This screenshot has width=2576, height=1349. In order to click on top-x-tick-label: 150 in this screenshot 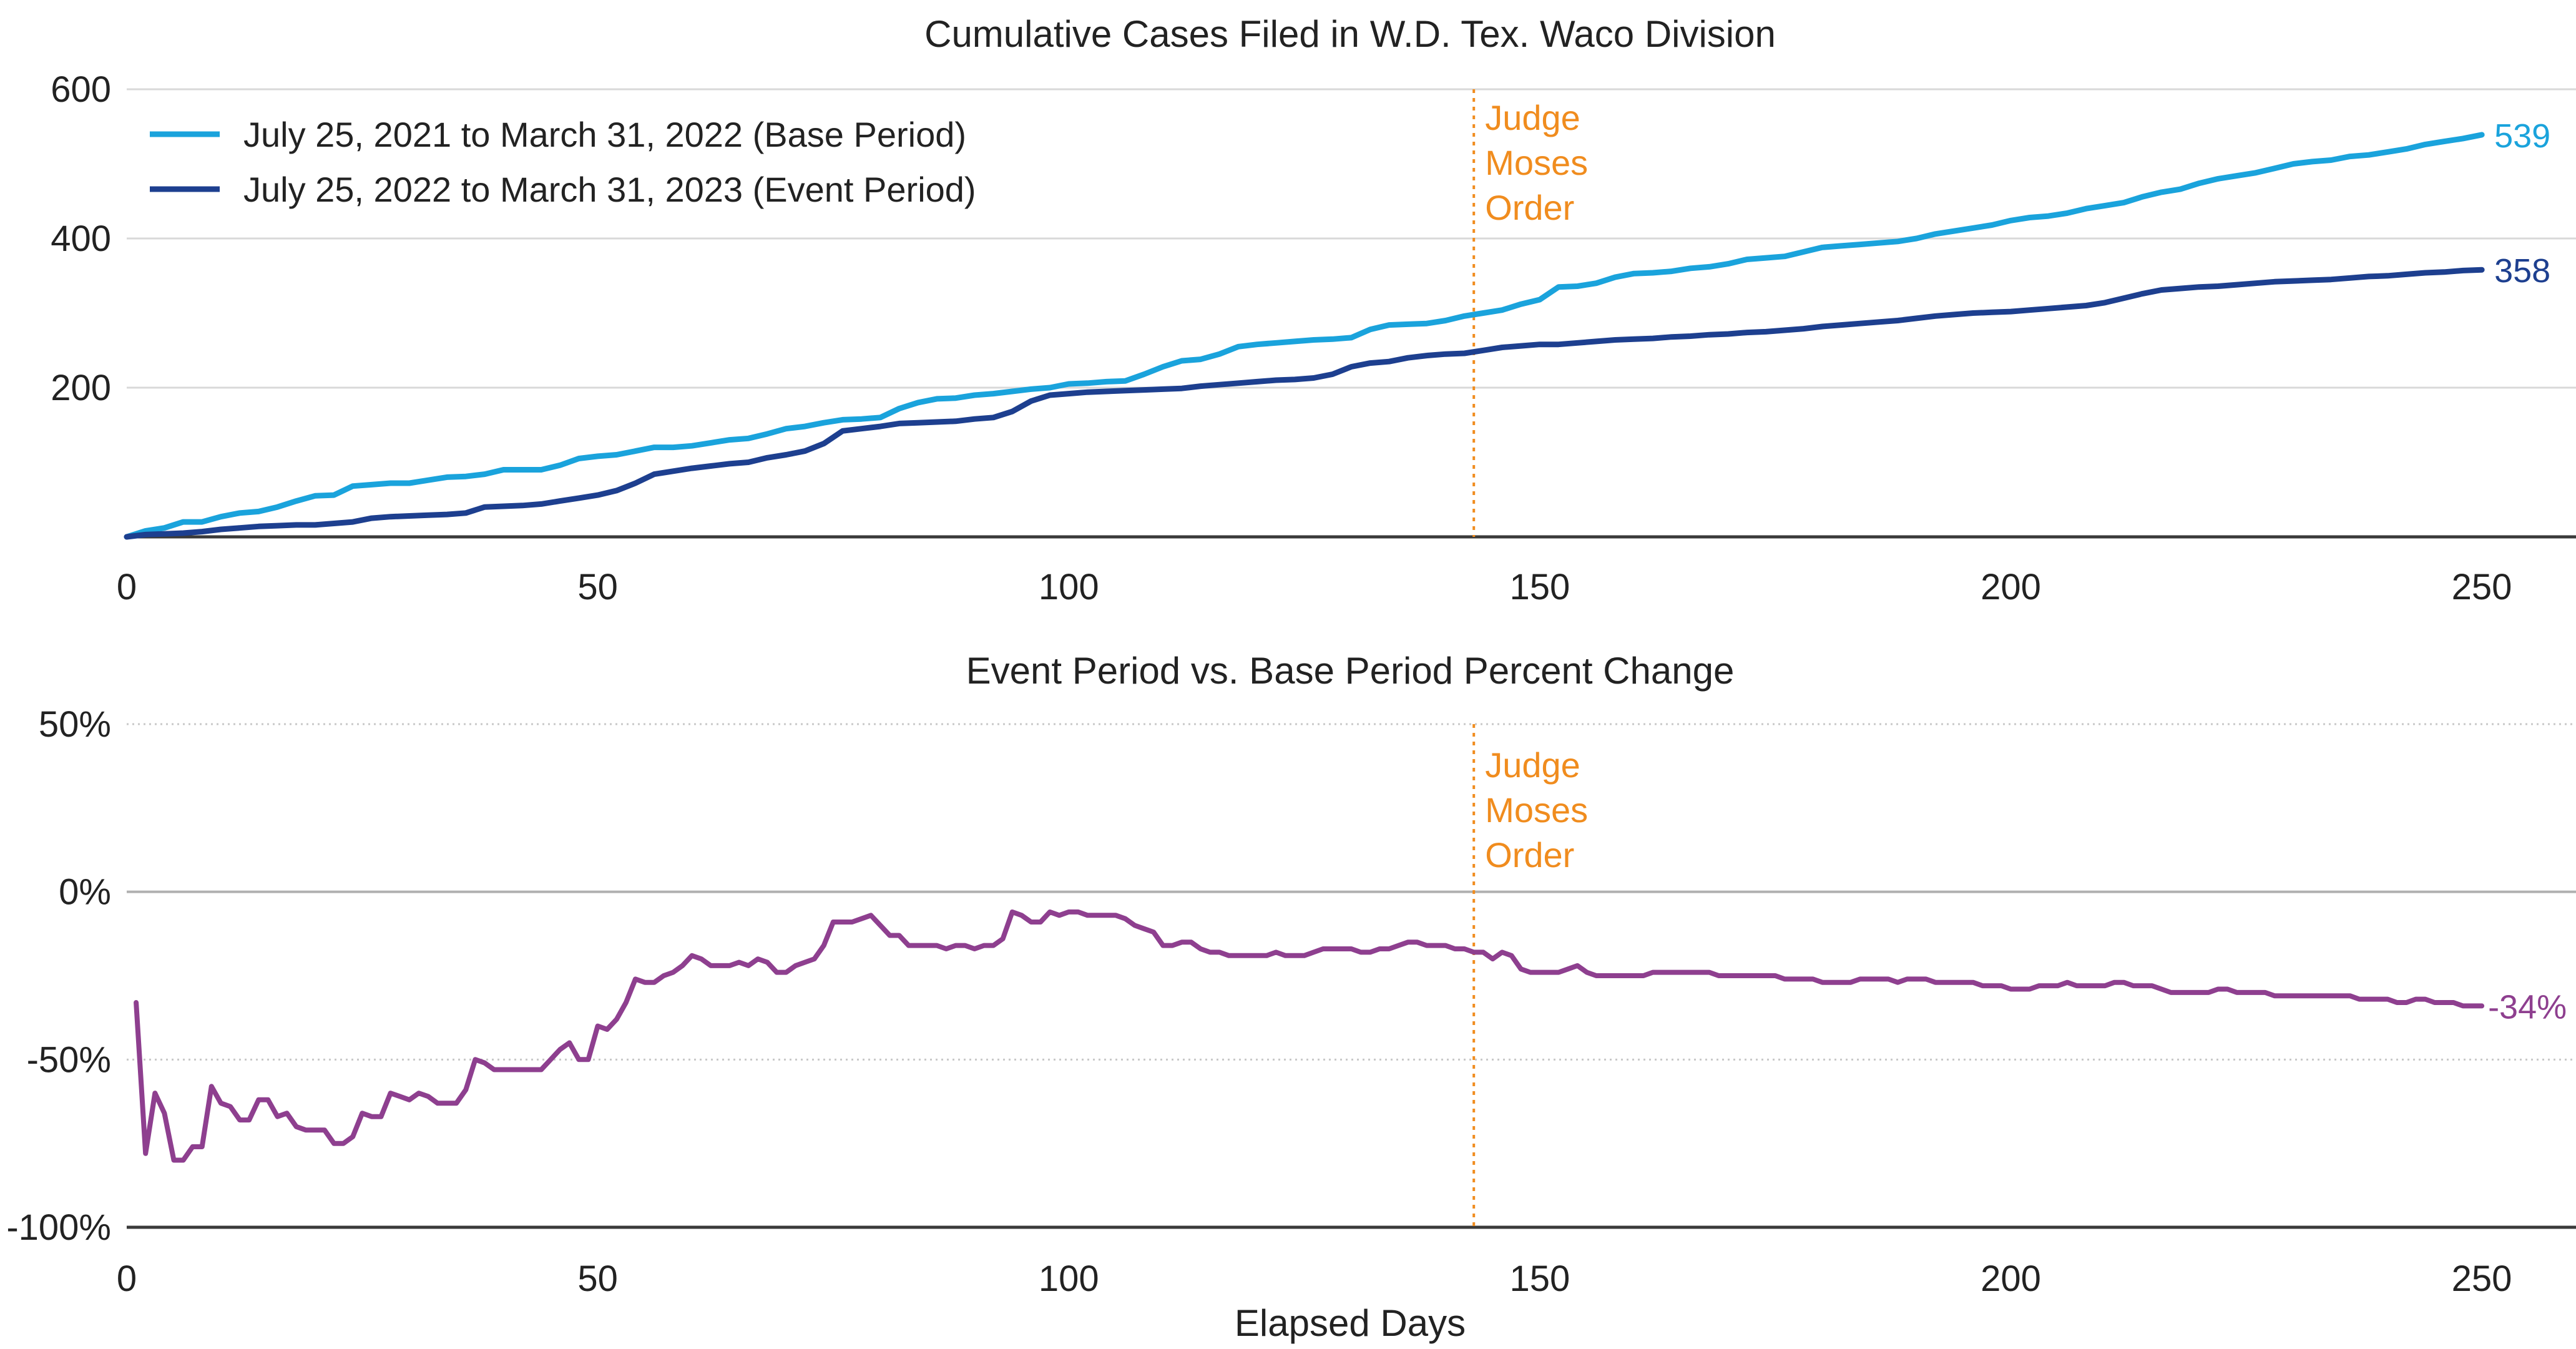, I will do `click(1539, 587)`.